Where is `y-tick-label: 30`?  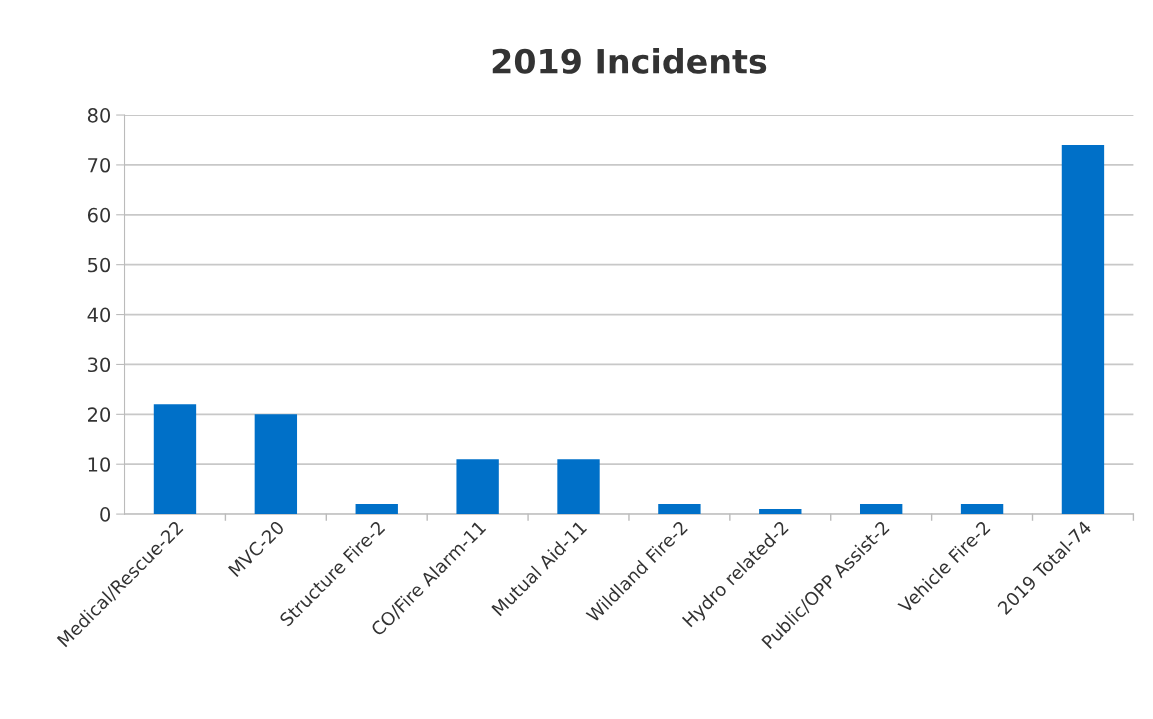
y-tick-label: 30 is located at coordinates (99, 365).